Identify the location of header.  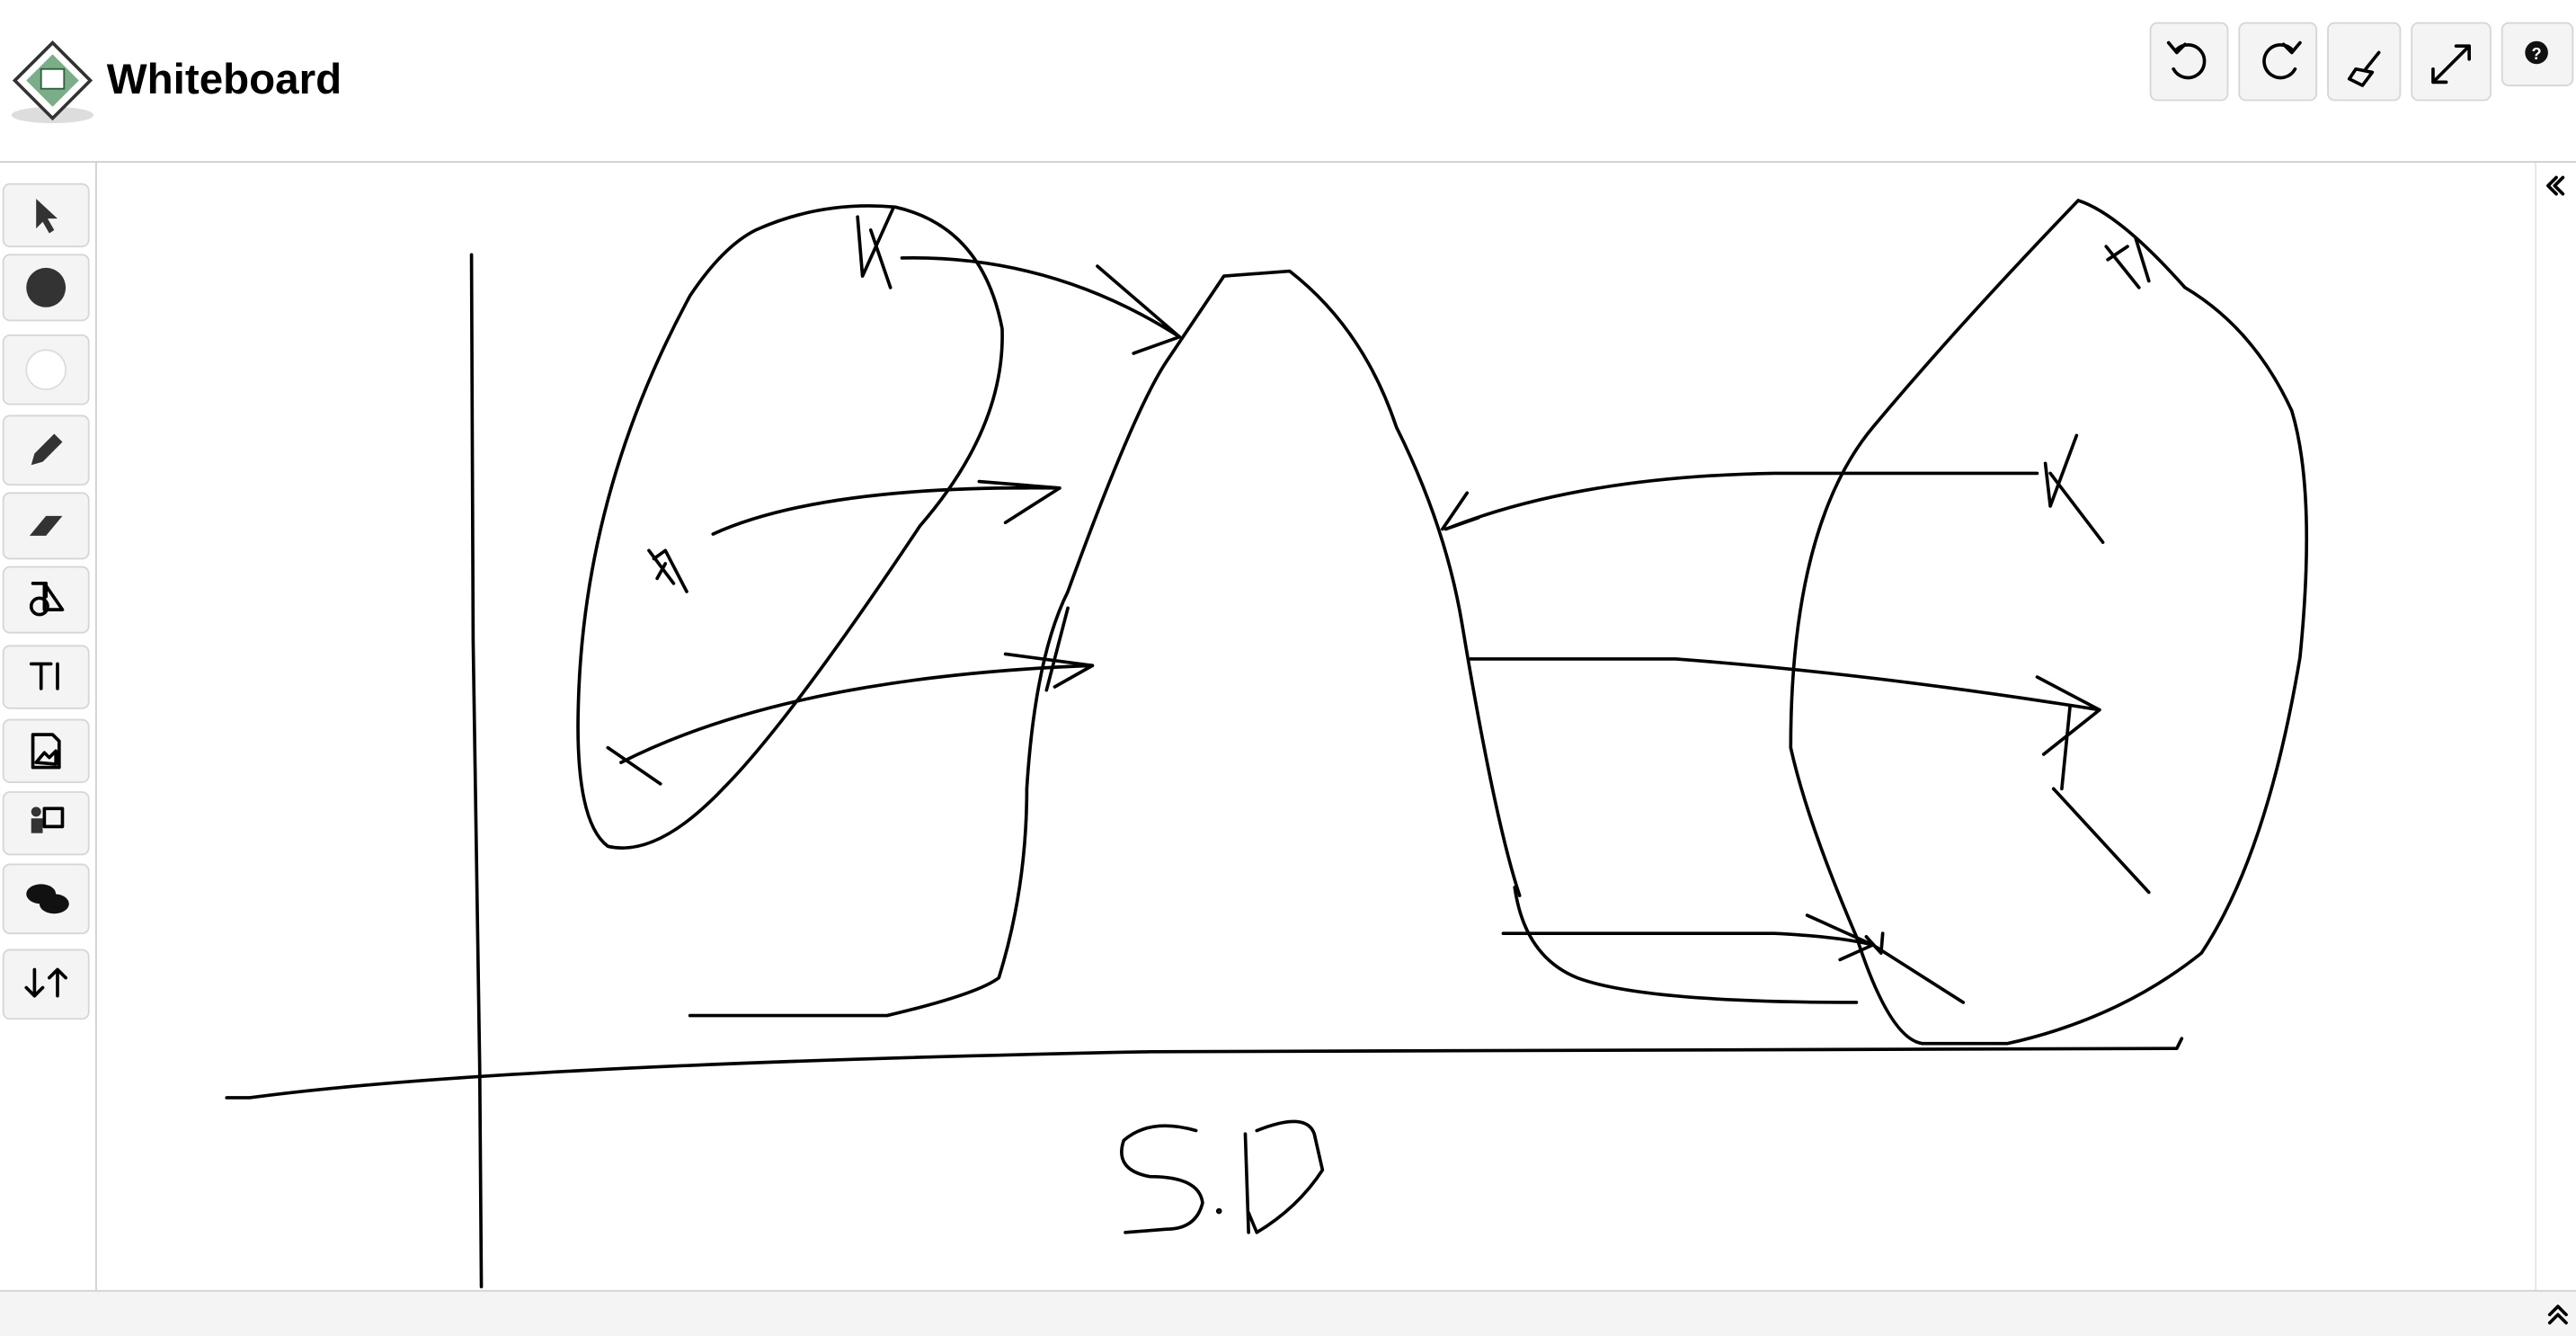
(1288, 81).